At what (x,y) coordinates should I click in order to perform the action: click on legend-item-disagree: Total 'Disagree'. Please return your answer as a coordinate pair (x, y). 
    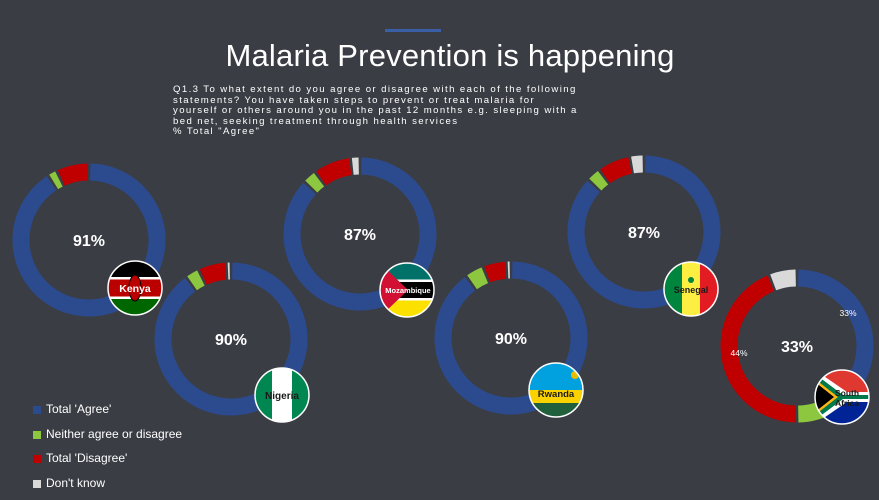
    Looking at the image, I should click on (107, 463).